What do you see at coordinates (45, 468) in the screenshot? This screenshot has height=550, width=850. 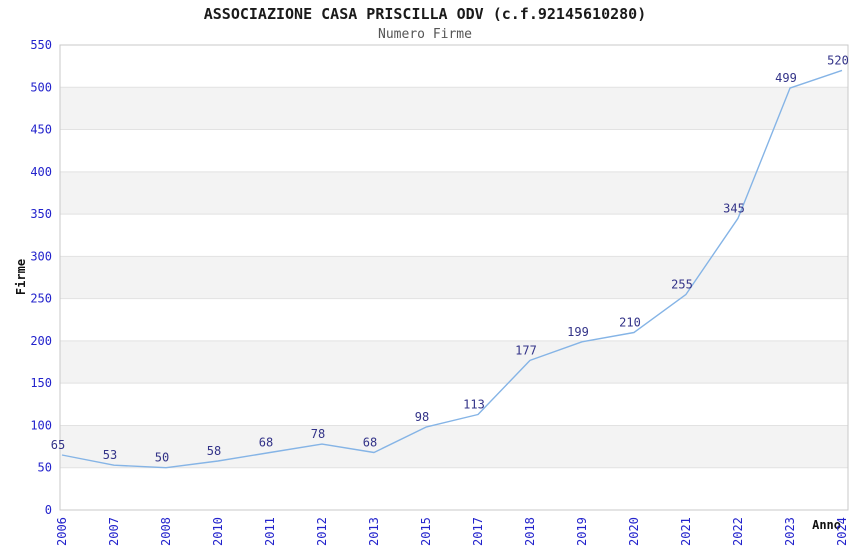 I see `y-tick-label: 50` at bounding box center [45, 468].